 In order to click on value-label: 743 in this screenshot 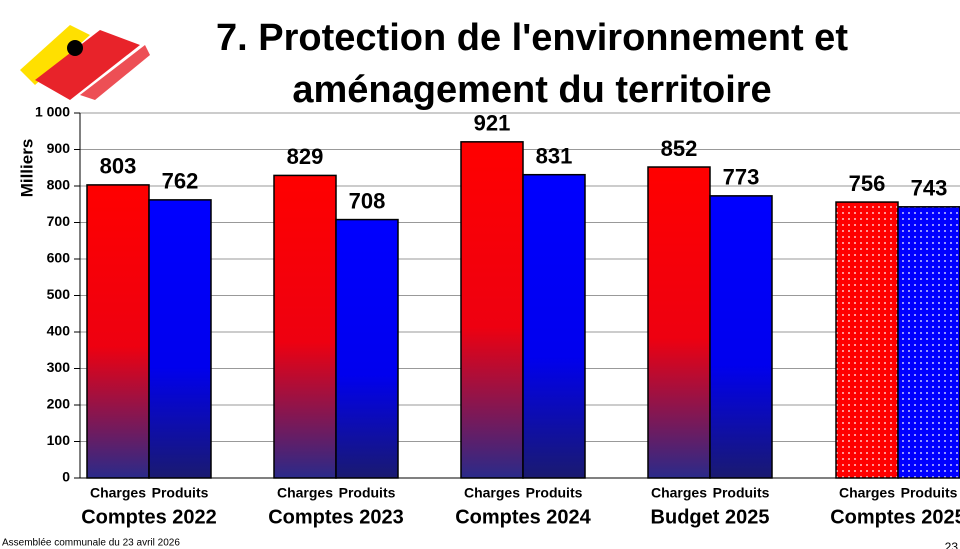, I will do `click(929, 188)`.